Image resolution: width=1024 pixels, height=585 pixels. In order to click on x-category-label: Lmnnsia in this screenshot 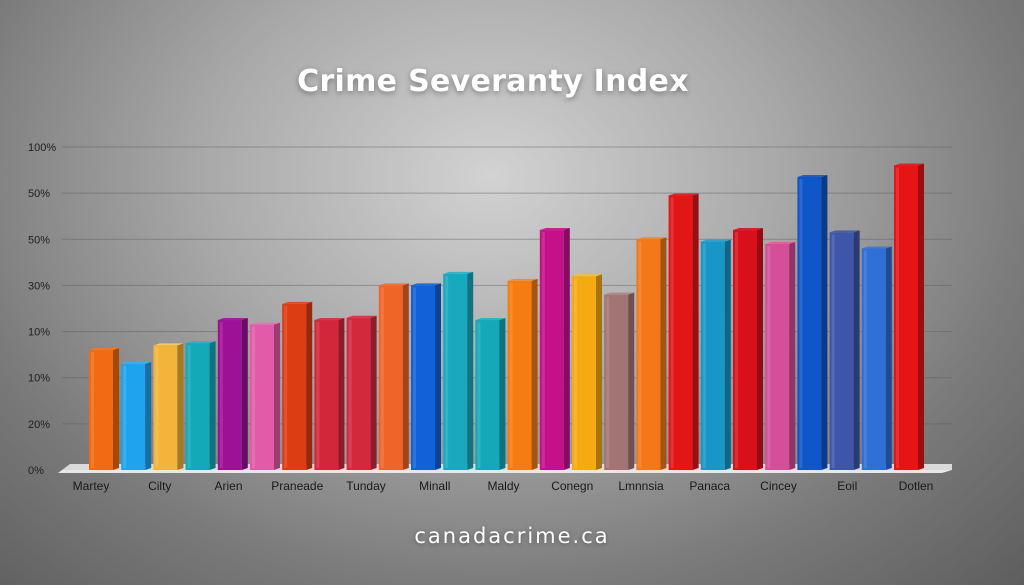, I will do `click(641, 486)`.